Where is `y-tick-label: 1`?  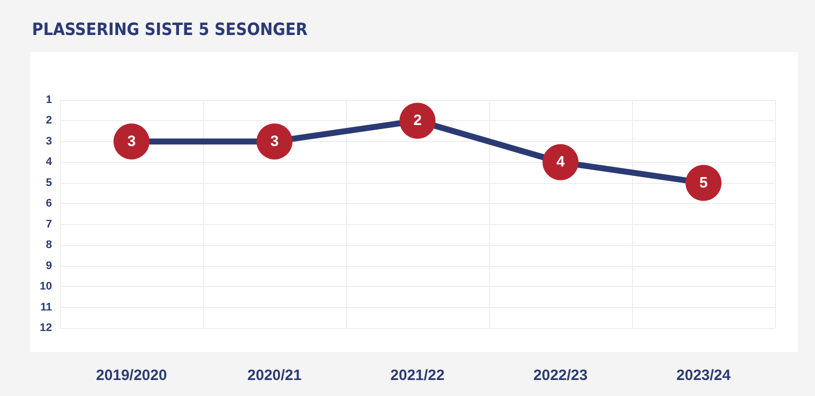 y-tick-label: 1 is located at coordinates (49, 100).